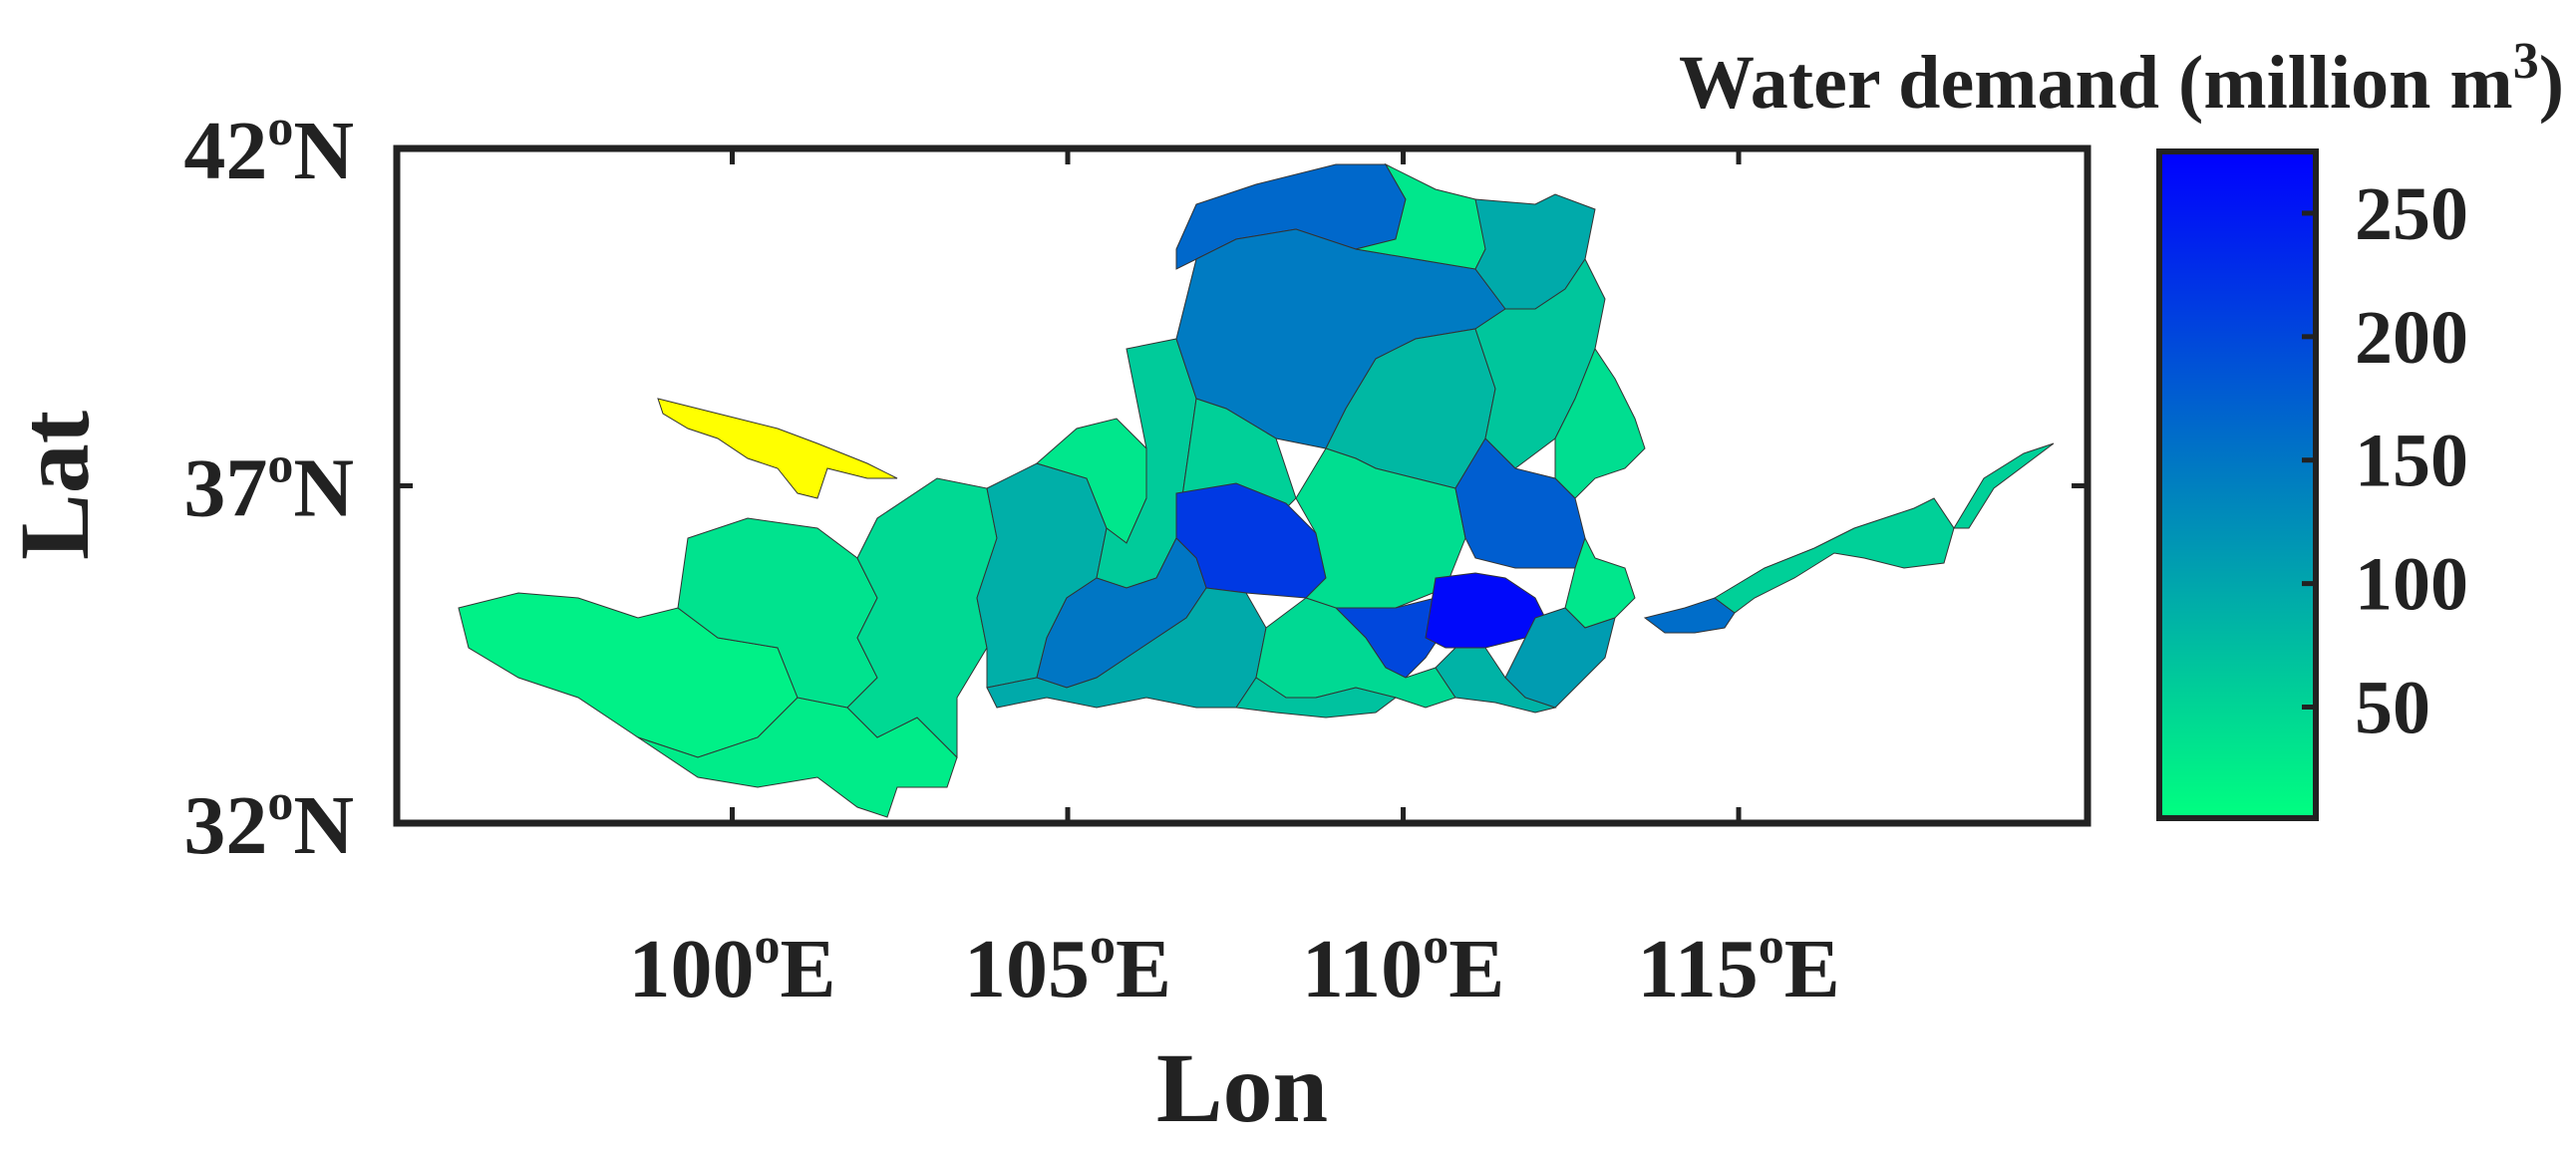 This screenshot has width=2576, height=1153. What do you see at coordinates (1496, 680) in the screenshot?
I see `region-shandong-region` at bounding box center [1496, 680].